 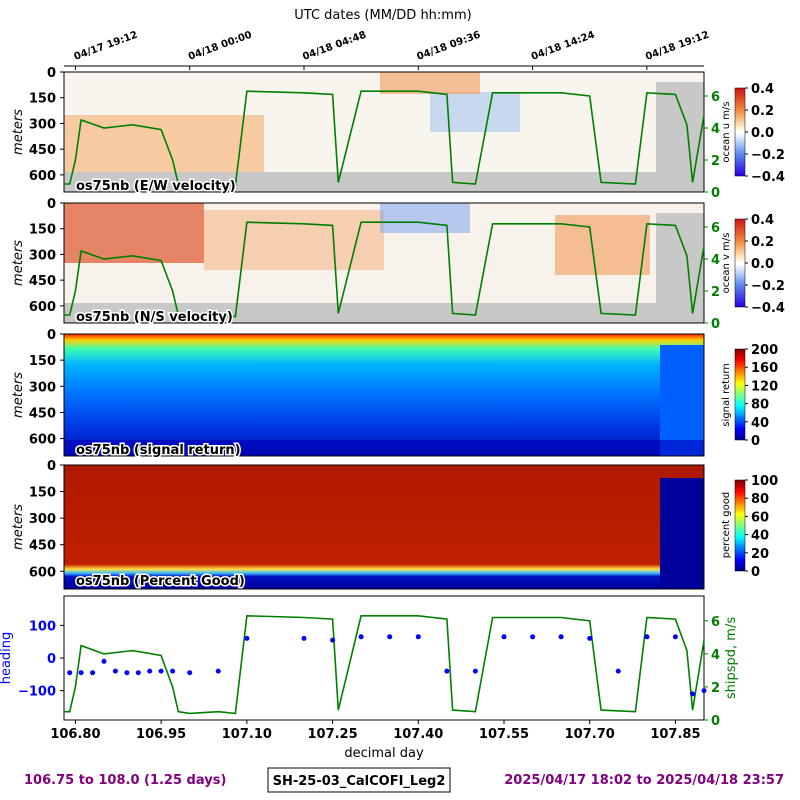 I want to click on percent-good-heatmap, so click(x=384, y=527).